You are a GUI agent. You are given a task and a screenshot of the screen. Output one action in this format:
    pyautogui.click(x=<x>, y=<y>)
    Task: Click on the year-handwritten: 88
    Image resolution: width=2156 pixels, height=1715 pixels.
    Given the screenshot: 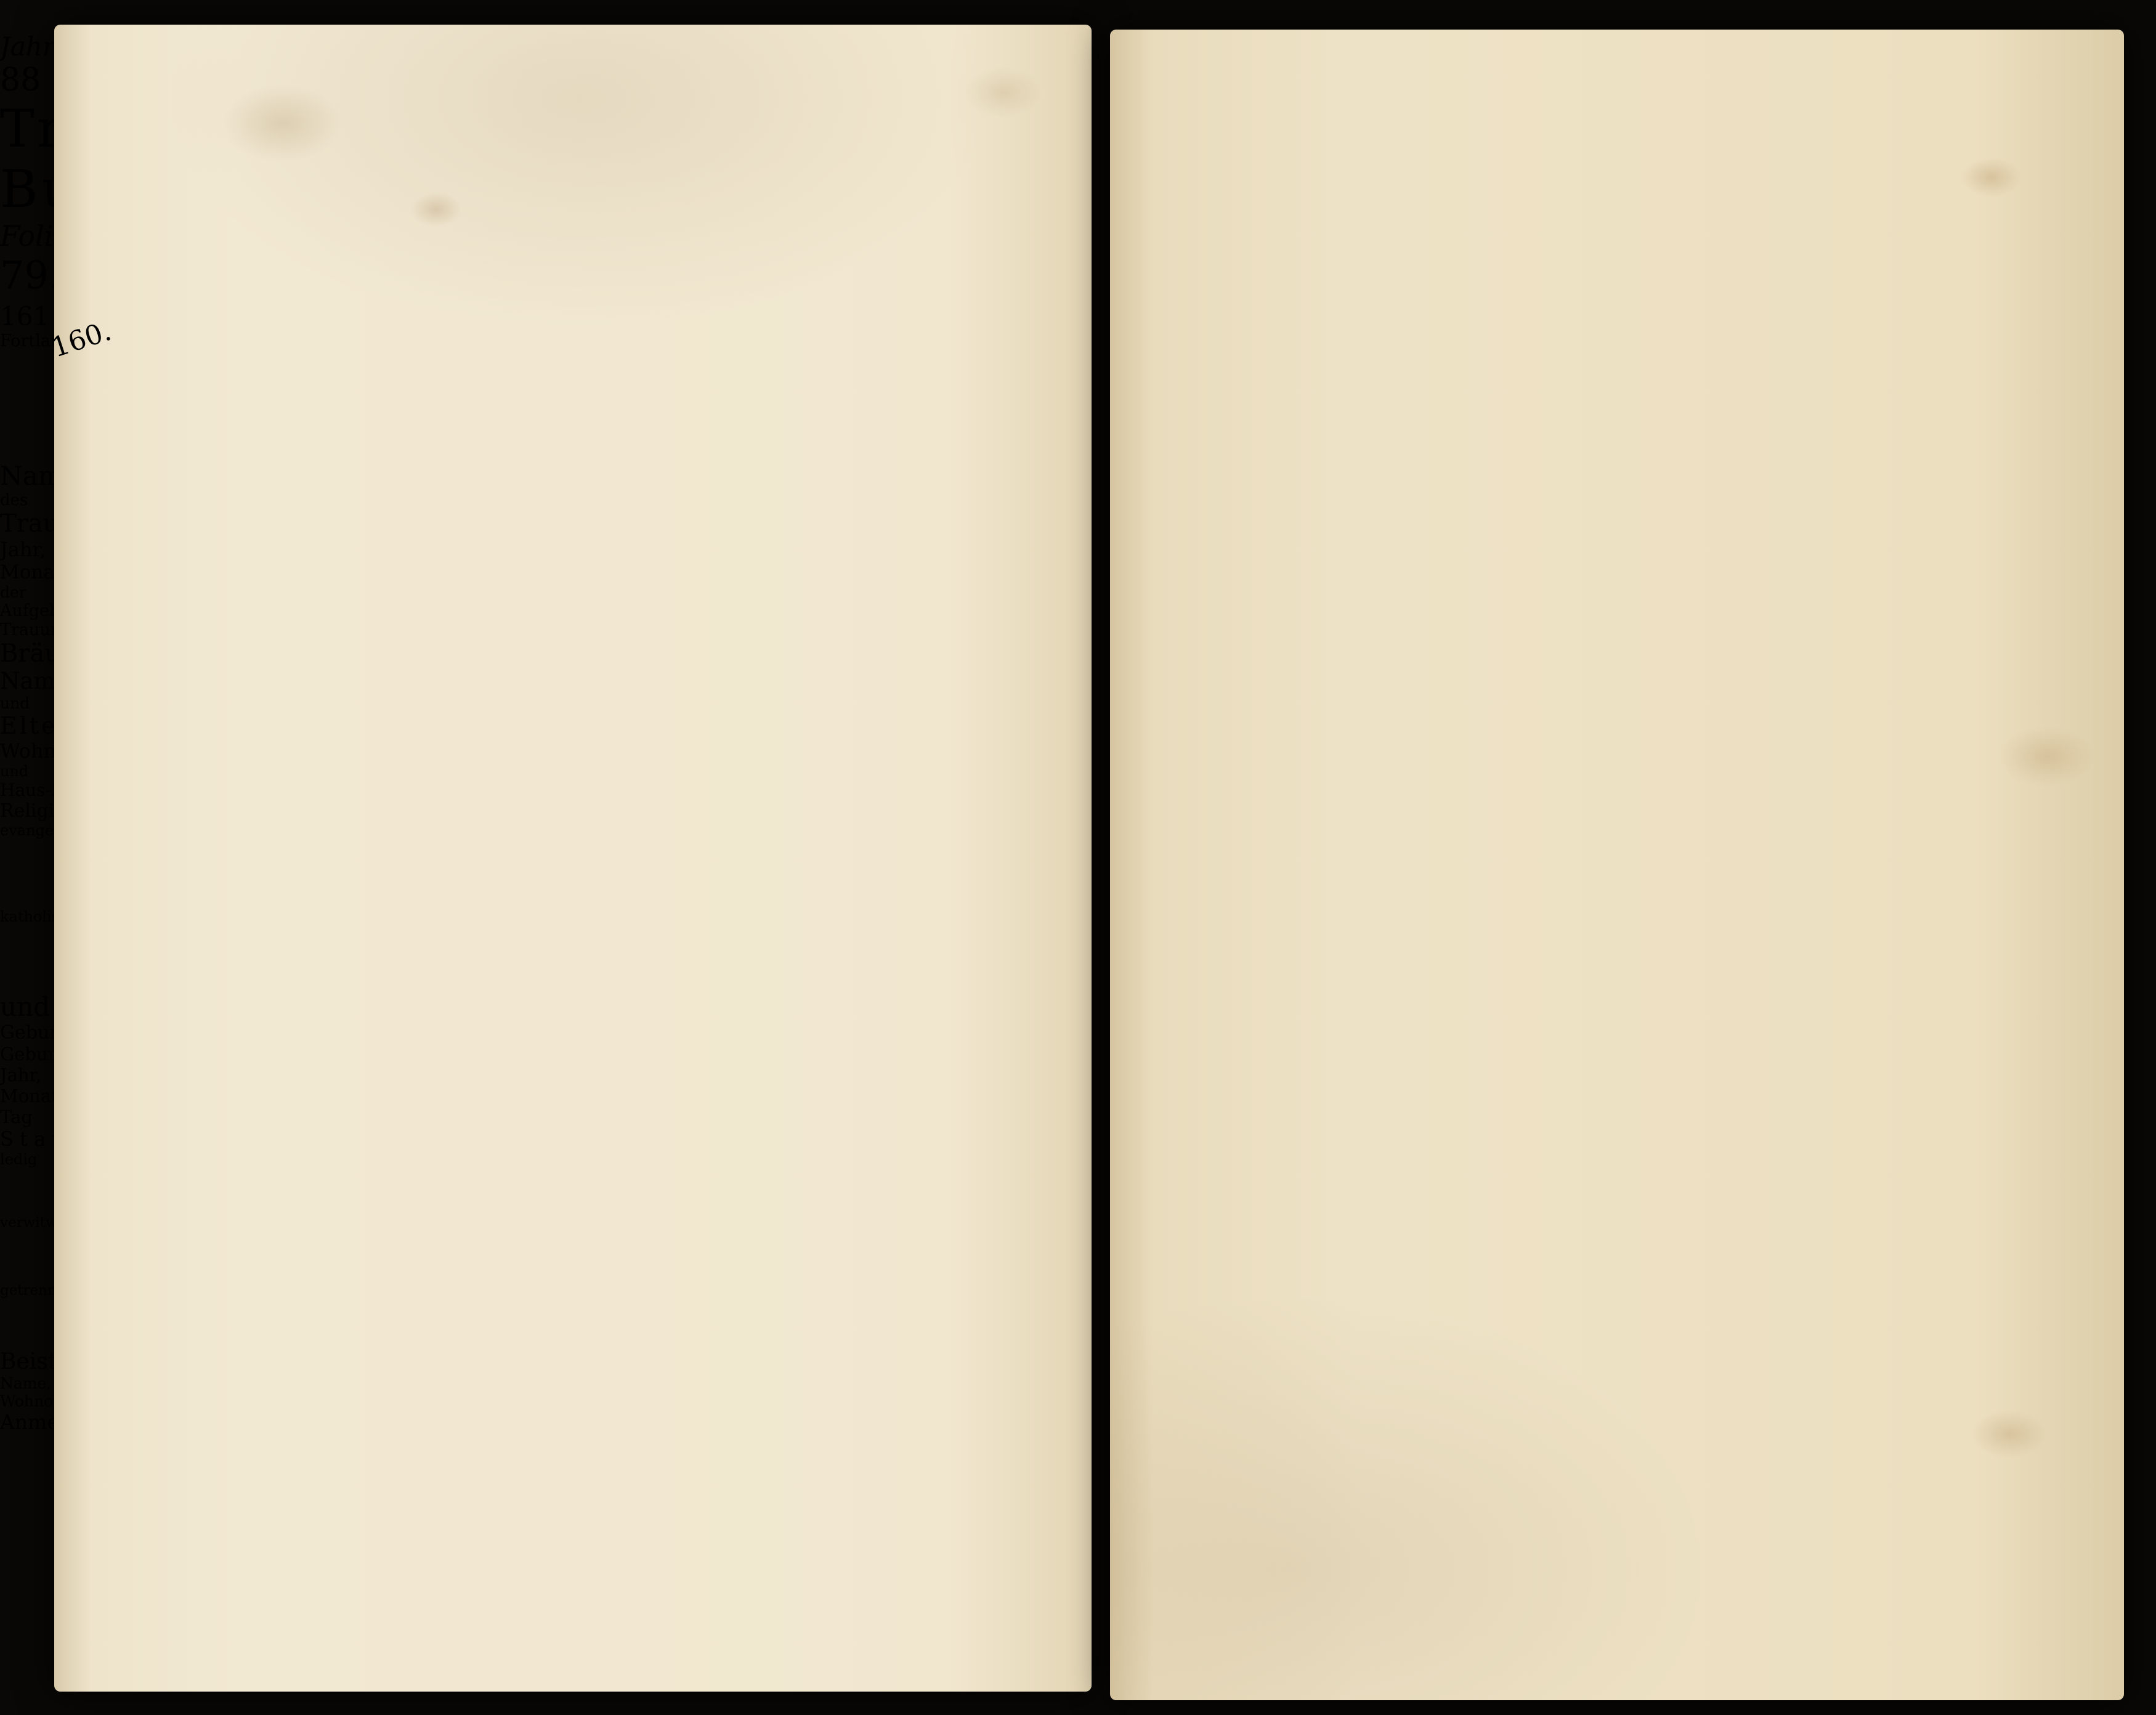 What is the action you would take?
    pyautogui.click(x=20, y=80)
    